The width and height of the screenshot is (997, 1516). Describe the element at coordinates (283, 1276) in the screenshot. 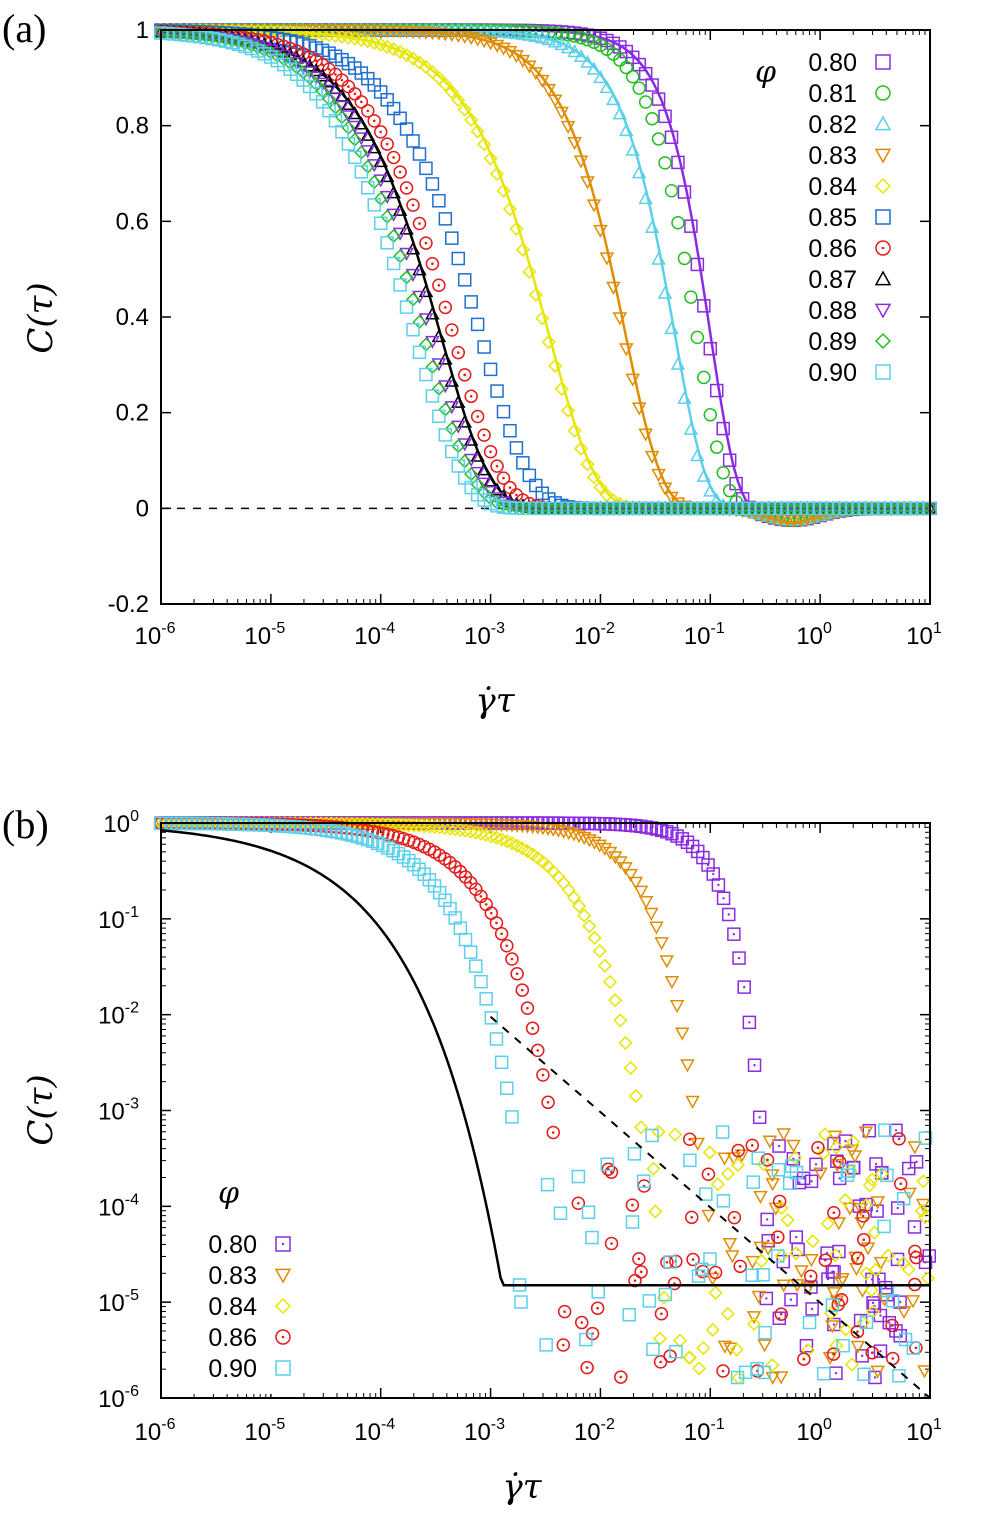

I see `panel-b-legend-marker` at that location.